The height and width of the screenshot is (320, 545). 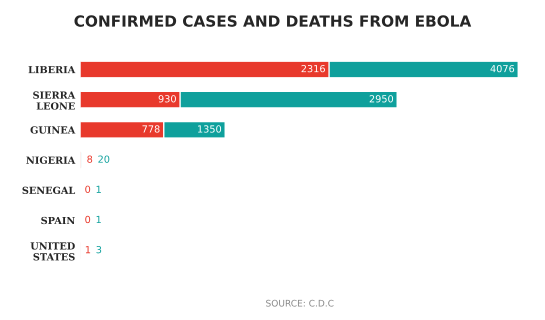 I want to click on data-label: 930, so click(x=167, y=98).